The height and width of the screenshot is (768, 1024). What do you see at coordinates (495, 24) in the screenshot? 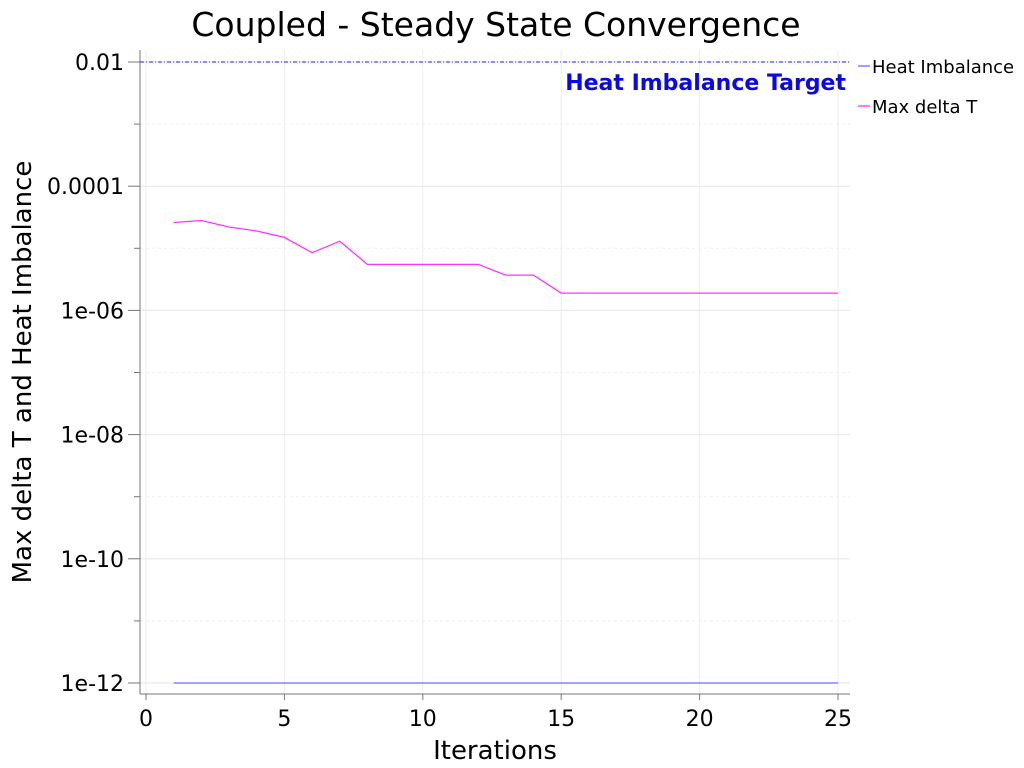
I see `chart-title: Coupled - Steady State Convergence` at bounding box center [495, 24].